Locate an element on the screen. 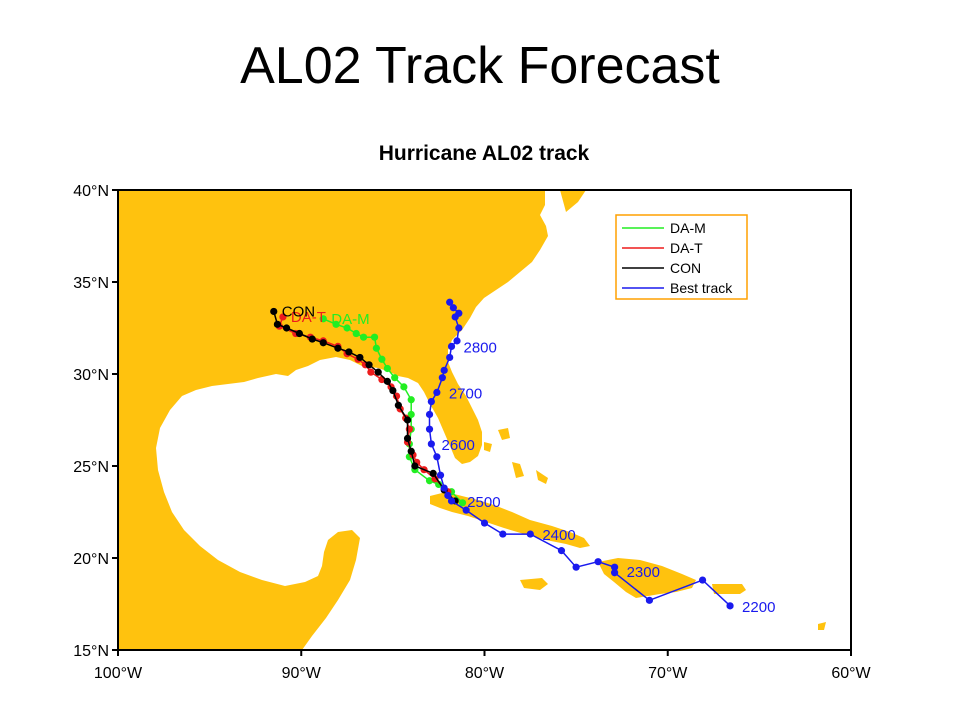 The width and height of the screenshot is (960, 720). track-end-label-0: DA-M is located at coordinates (350, 319).